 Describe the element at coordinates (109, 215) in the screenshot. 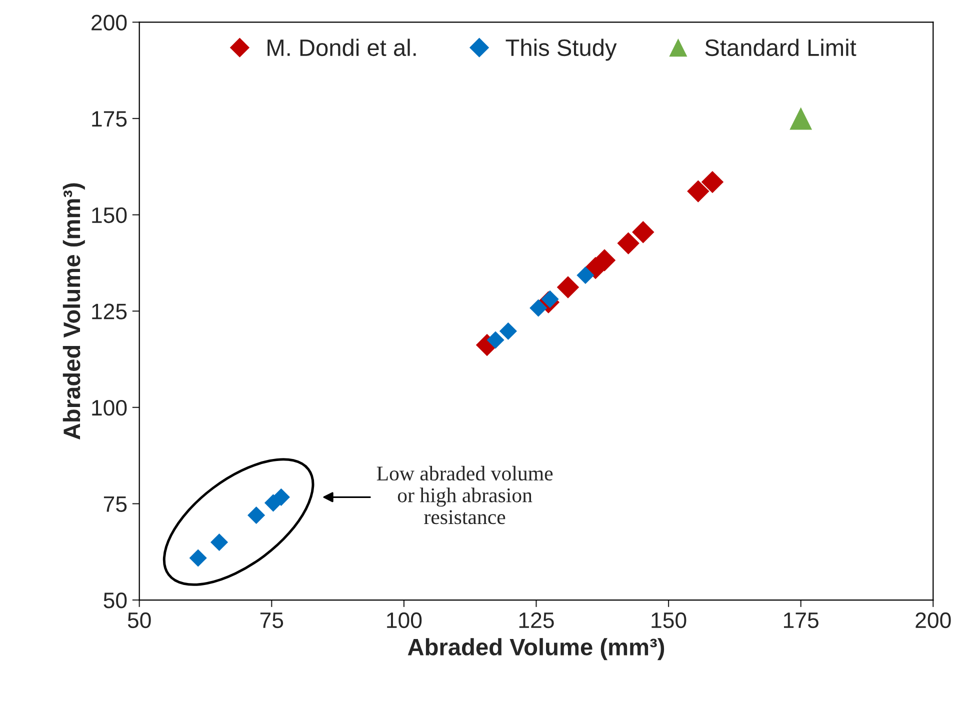

I see `y-tick-label: 150` at that location.